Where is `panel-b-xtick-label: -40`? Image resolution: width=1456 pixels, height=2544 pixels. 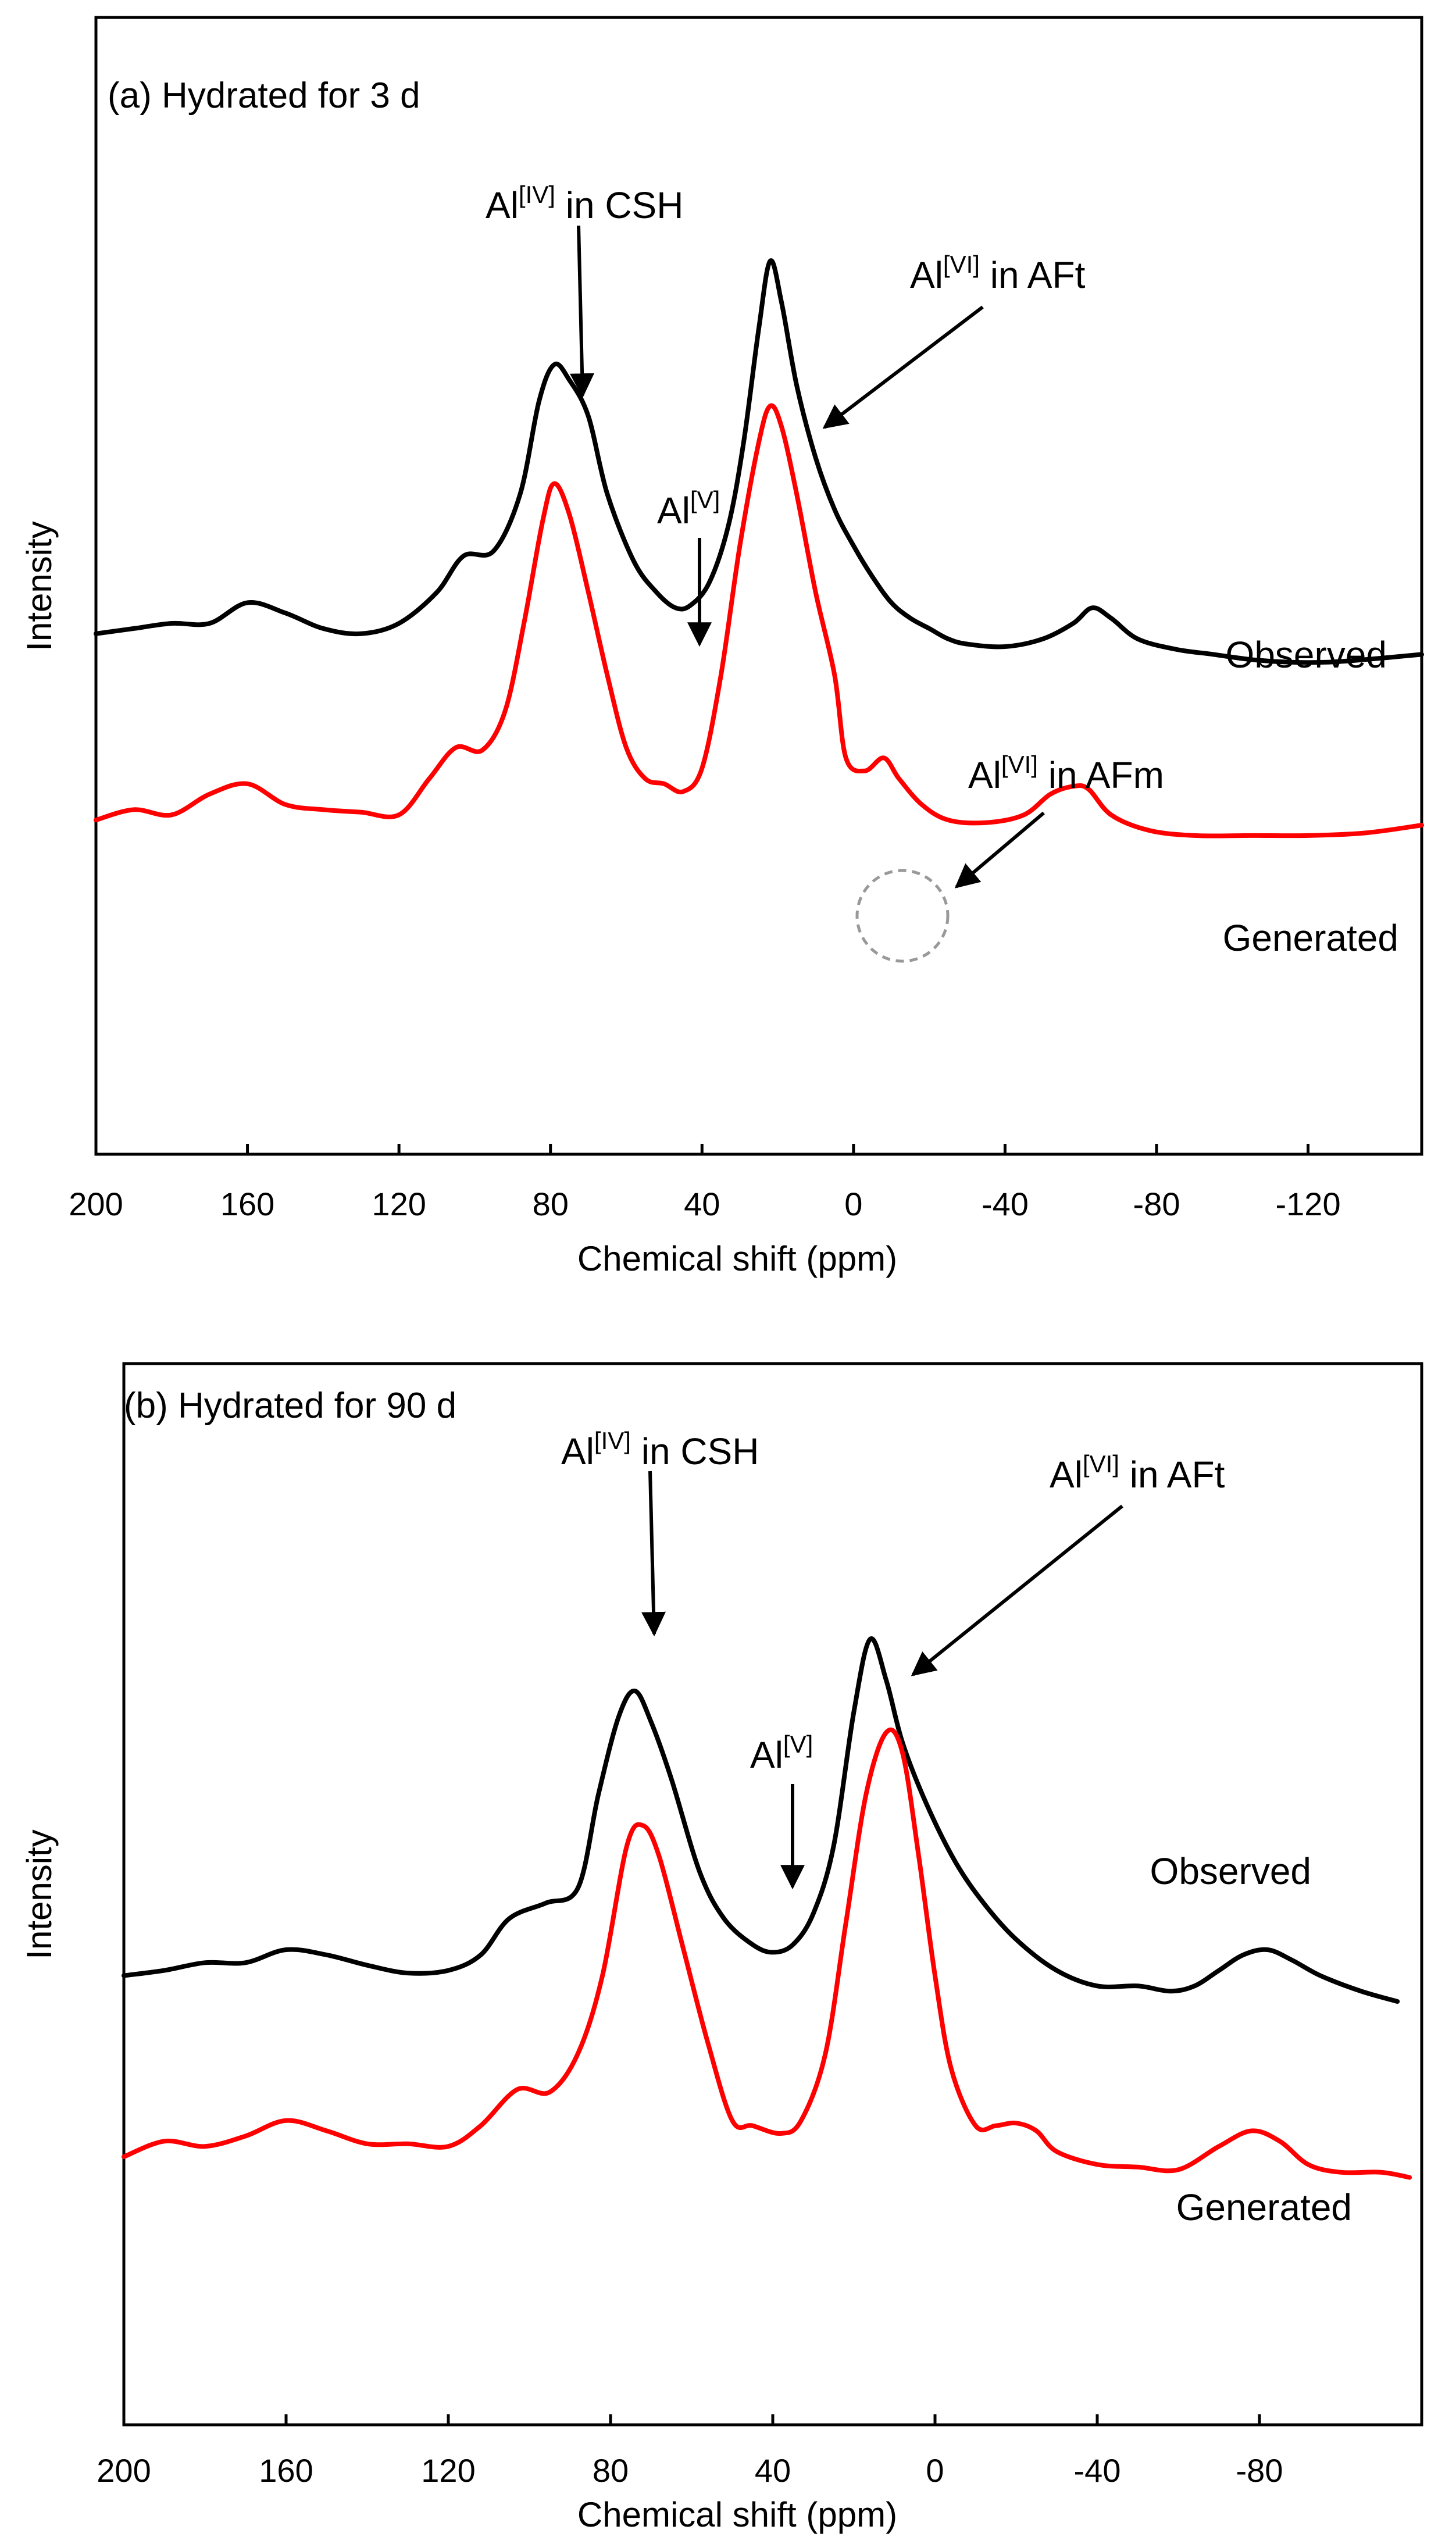 panel-b-xtick-label: -40 is located at coordinates (1097, 2470).